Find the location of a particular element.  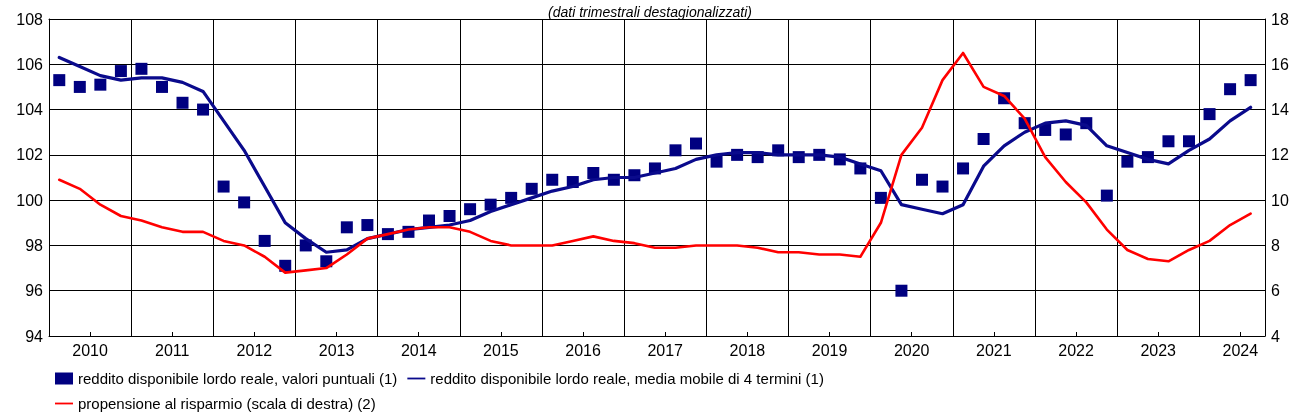

x-tick-label: 2016 is located at coordinates (583, 350).